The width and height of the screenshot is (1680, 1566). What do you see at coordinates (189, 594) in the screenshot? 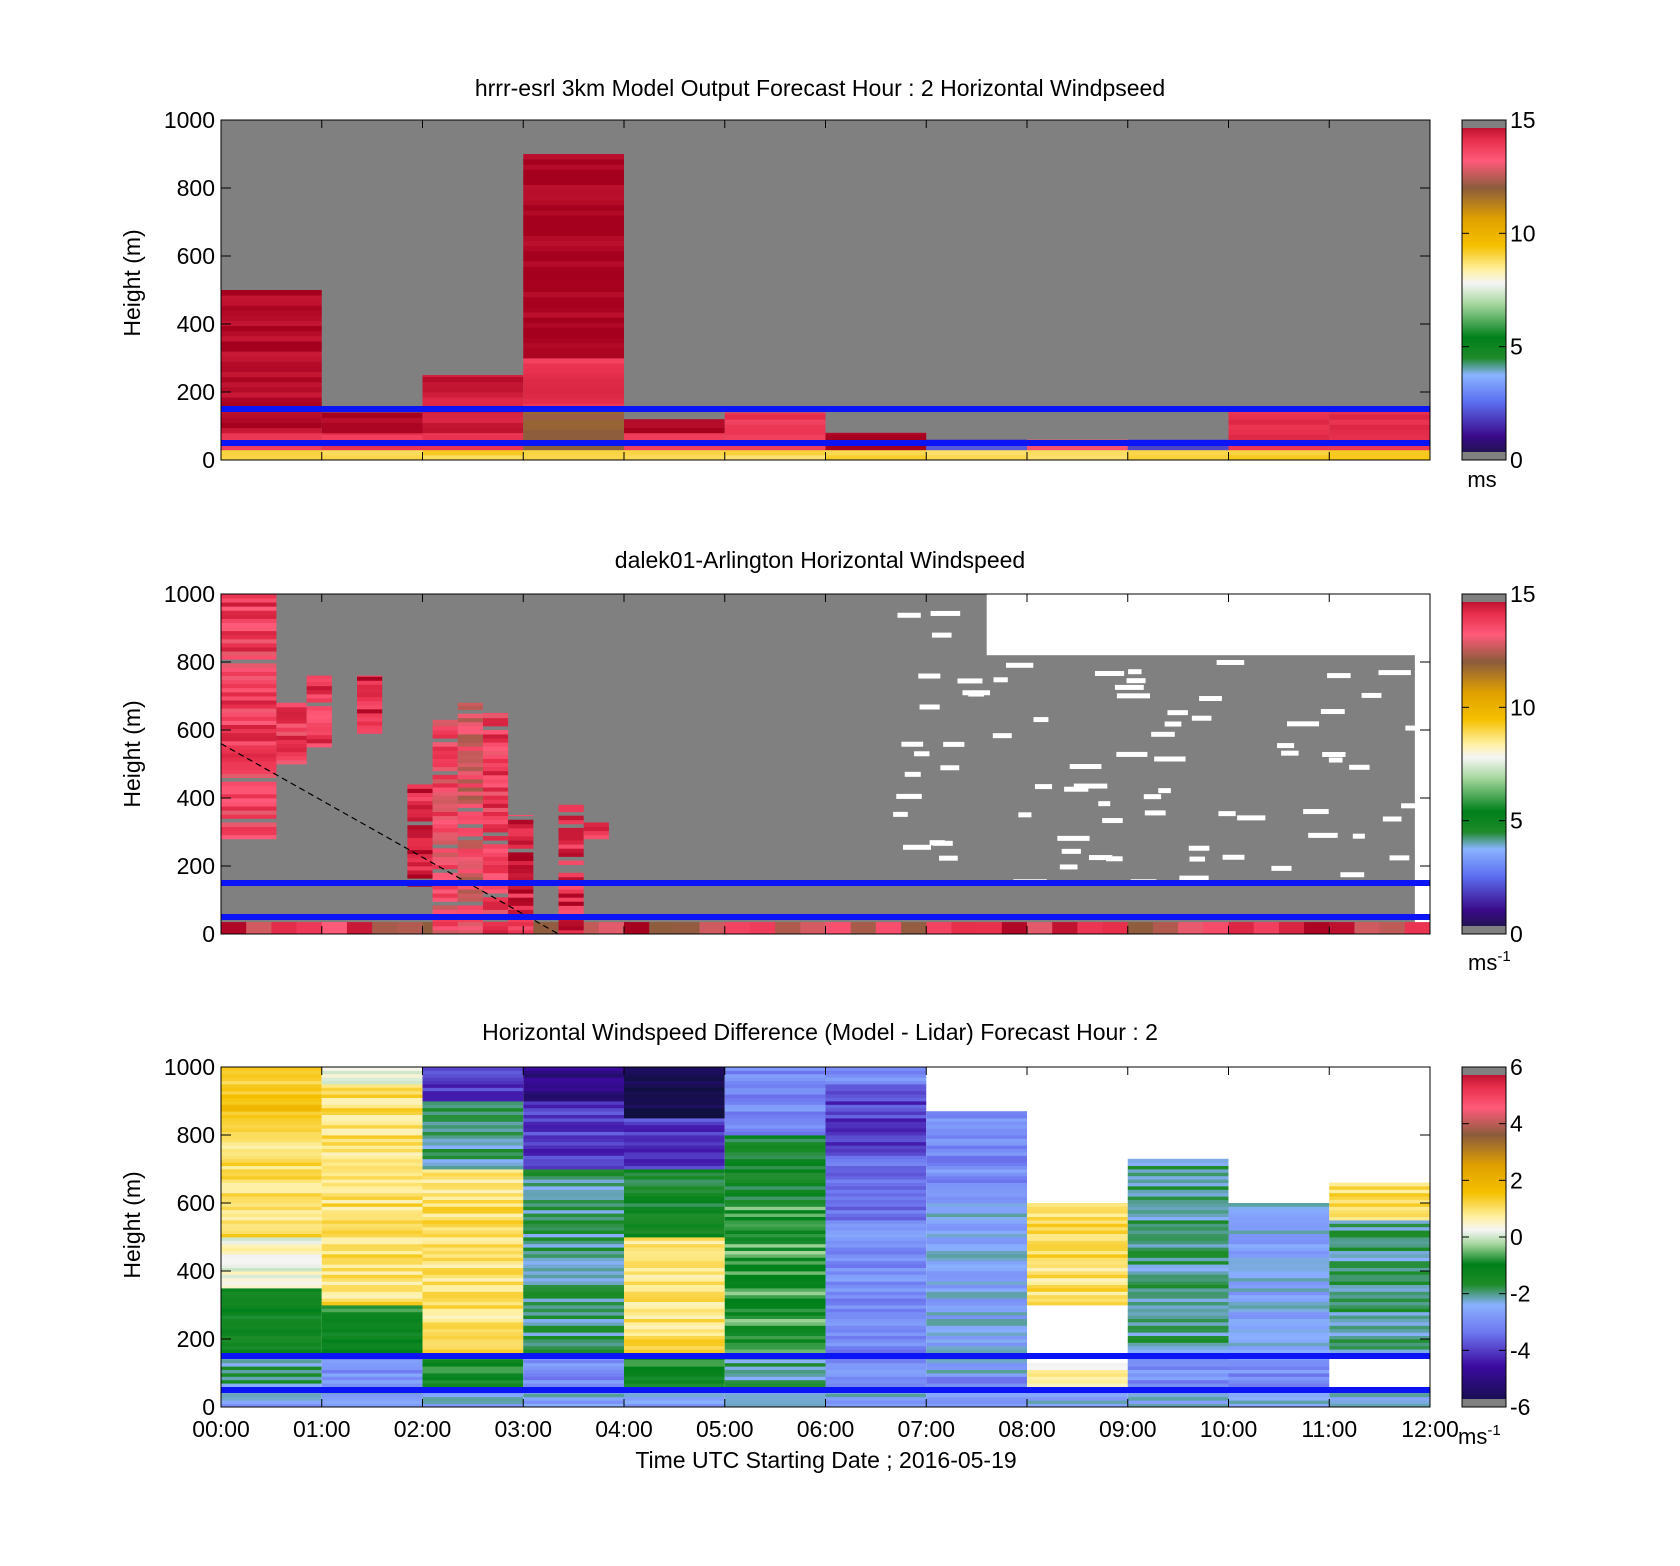
I see `y-tick-label: 1000` at bounding box center [189, 594].